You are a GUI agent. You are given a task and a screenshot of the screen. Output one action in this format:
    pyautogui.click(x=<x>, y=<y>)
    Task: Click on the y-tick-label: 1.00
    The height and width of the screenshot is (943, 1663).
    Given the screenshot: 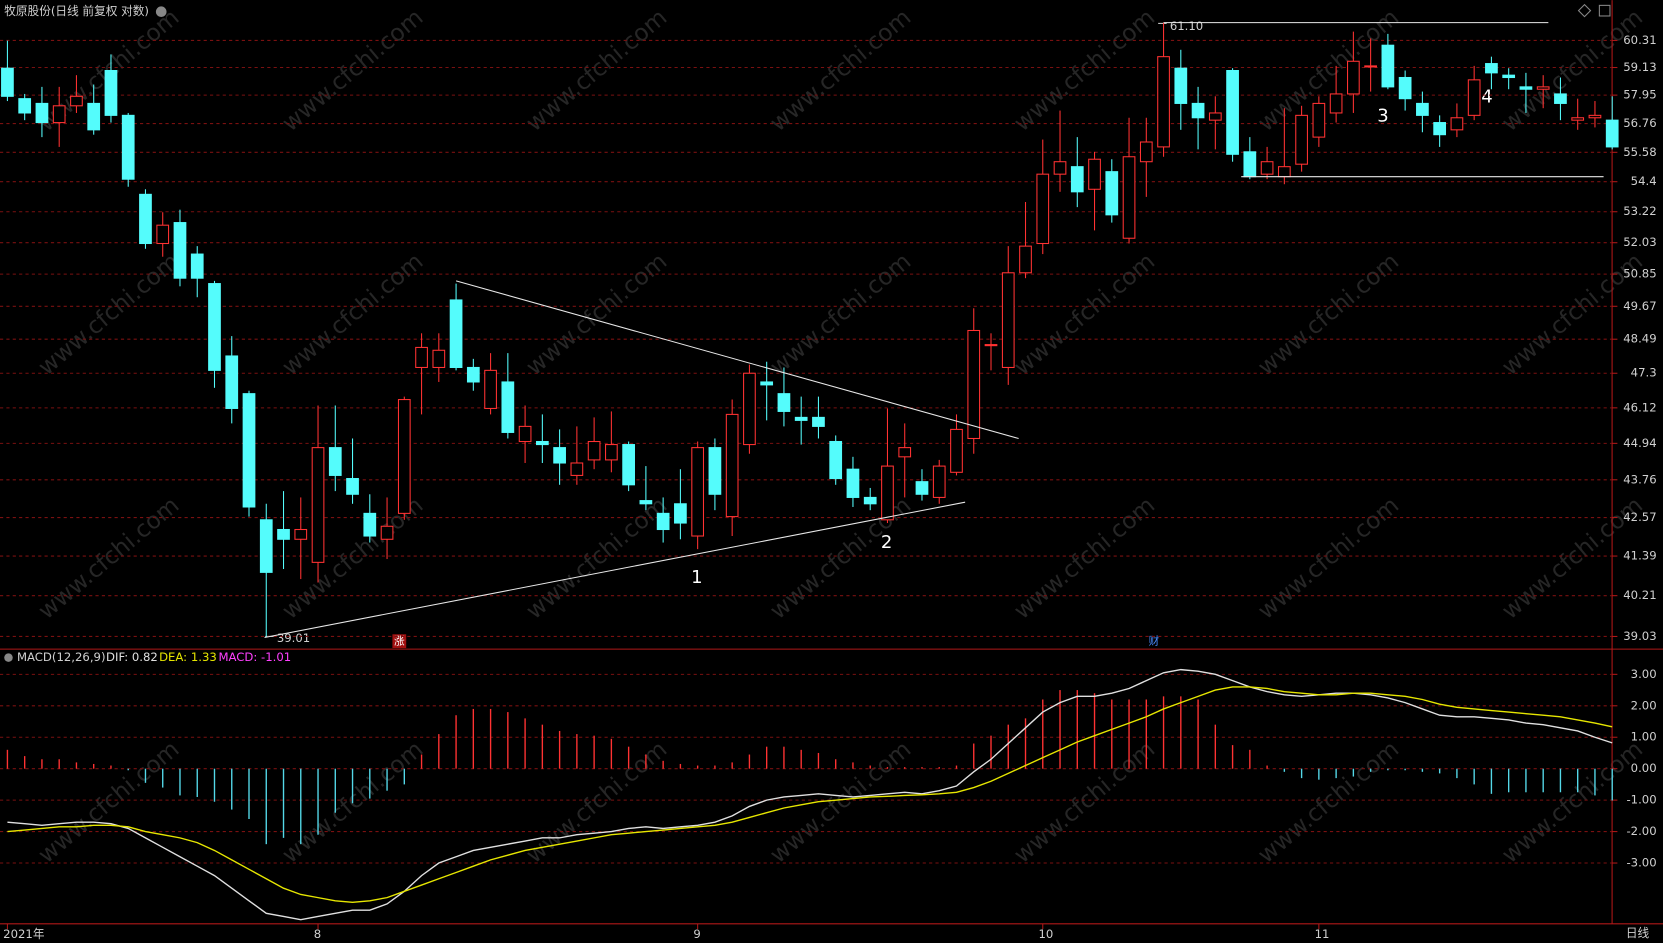 What is the action you would take?
    pyautogui.click(x=1644, y=737)
    